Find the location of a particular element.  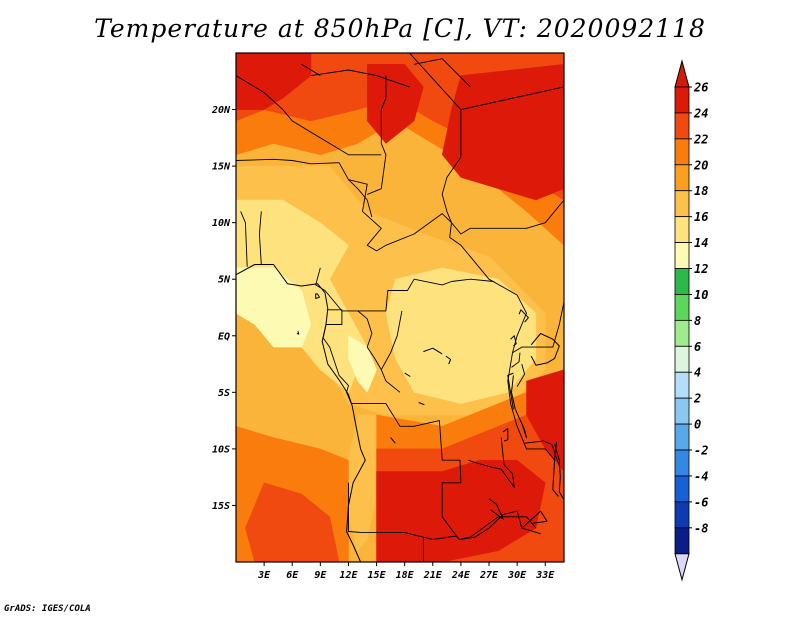

colorbar-label: 6 is located at coordinates (697, 347).